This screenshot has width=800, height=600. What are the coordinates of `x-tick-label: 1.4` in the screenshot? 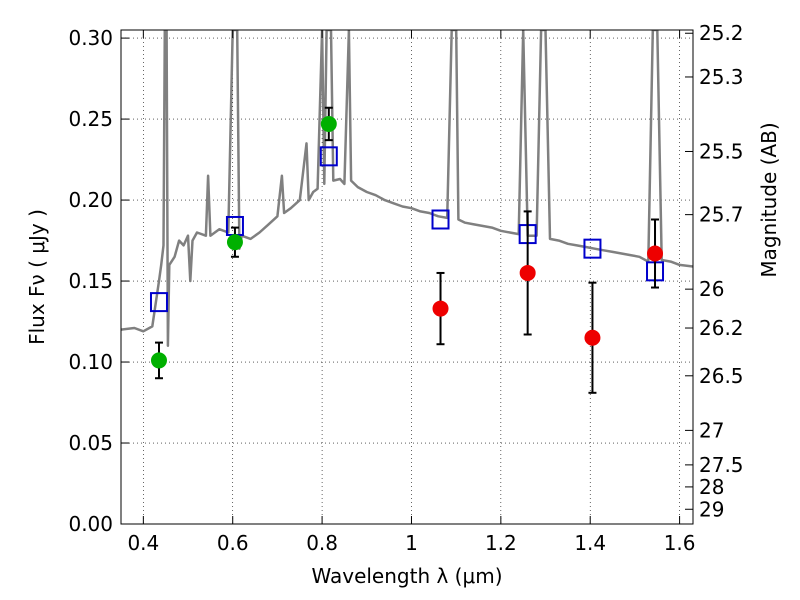 It's located at (590, 543).